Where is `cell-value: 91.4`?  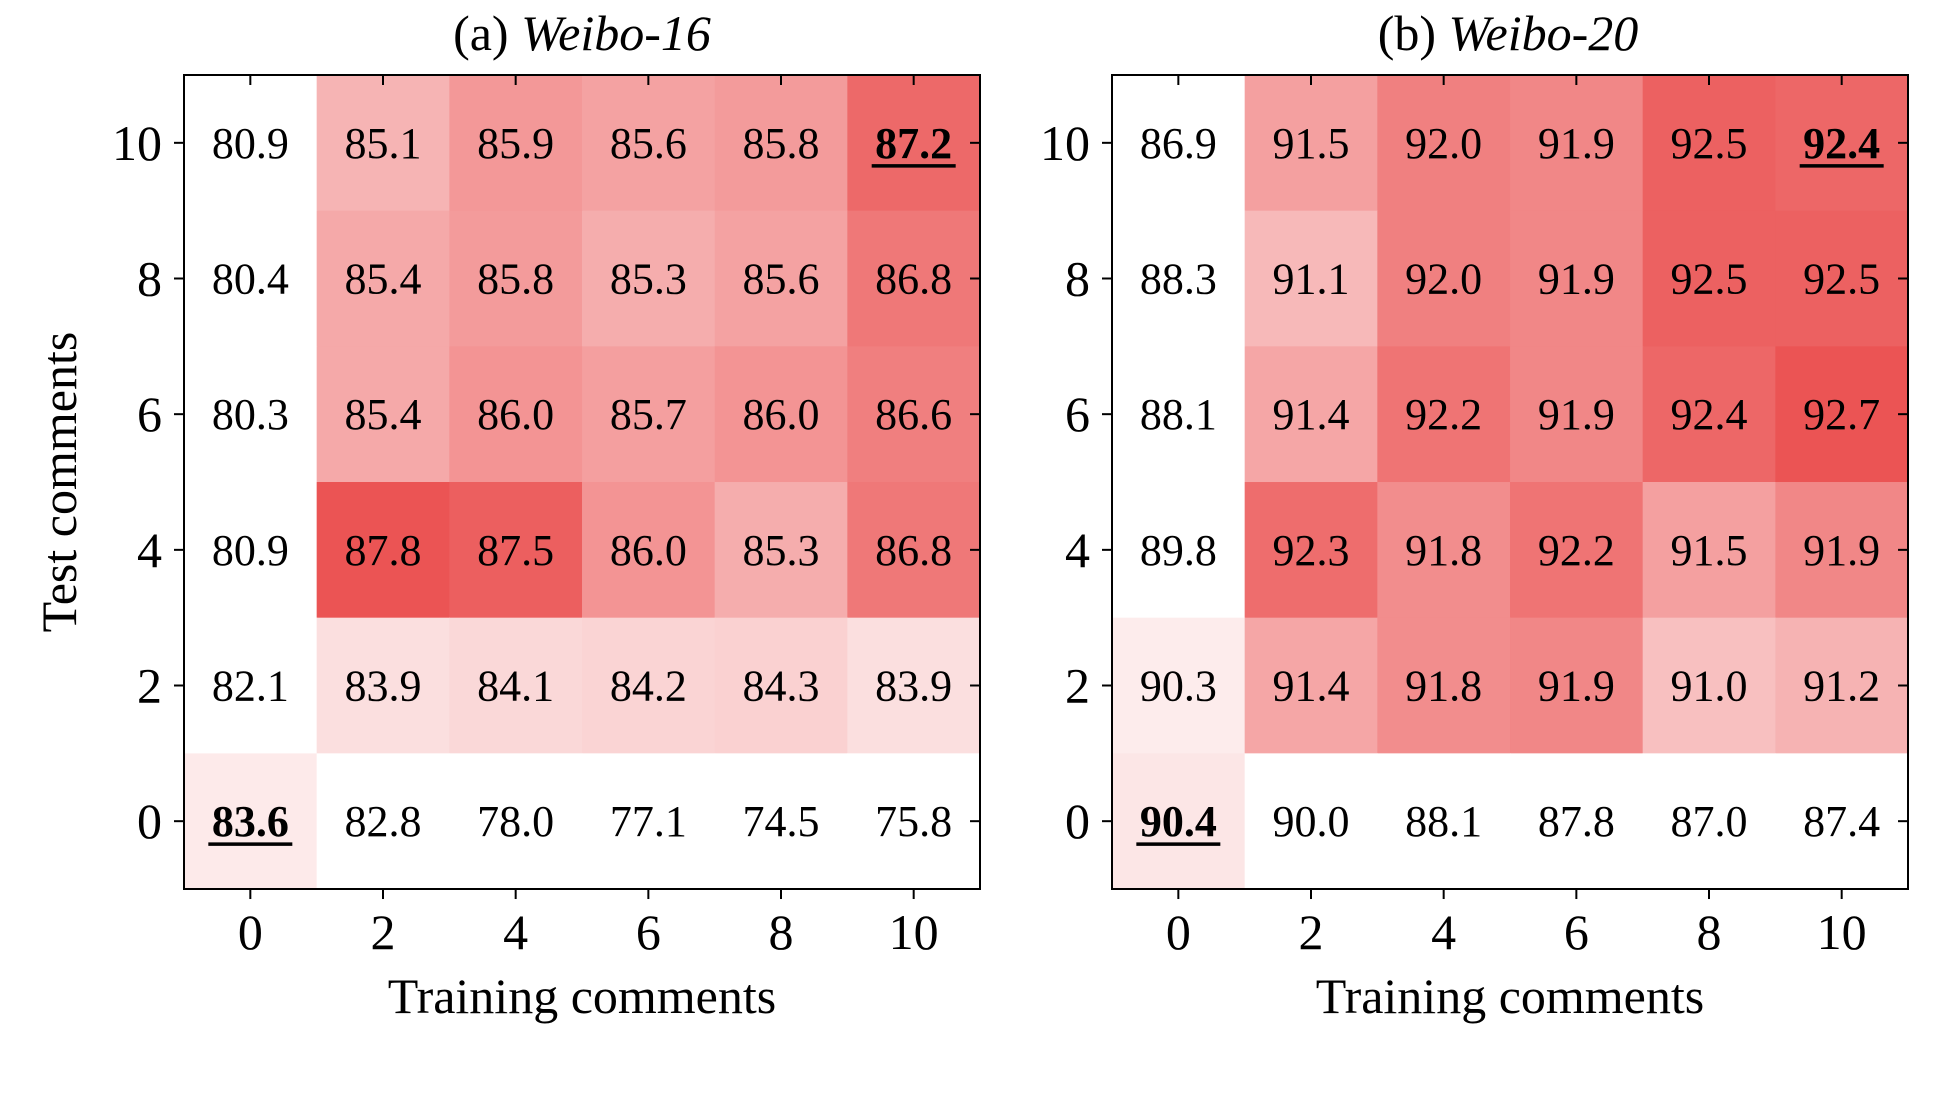 cell-value: 91.4 is located at coordinates (1311, 414).